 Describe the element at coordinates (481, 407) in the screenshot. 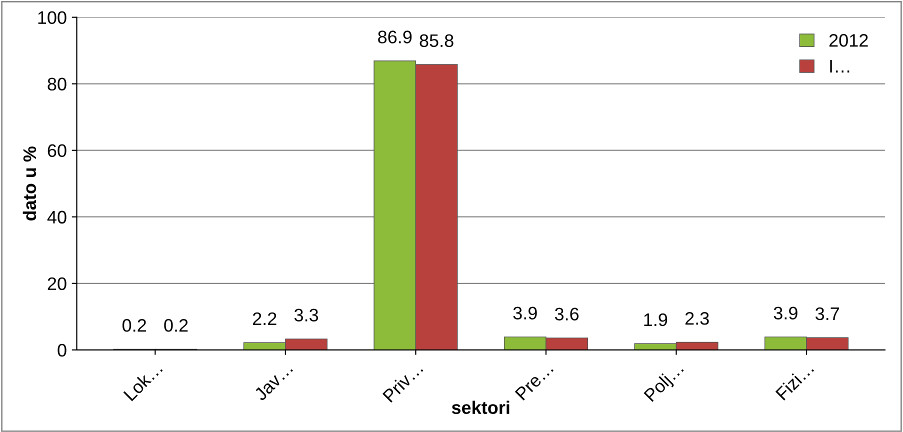

I see `x-axis-title: sektori` at that location.